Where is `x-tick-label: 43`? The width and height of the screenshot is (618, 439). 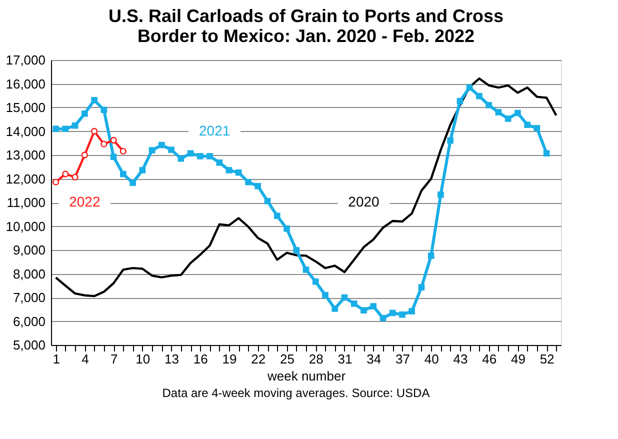
x-tick-label: 43 is located at coordinates (460, 359).